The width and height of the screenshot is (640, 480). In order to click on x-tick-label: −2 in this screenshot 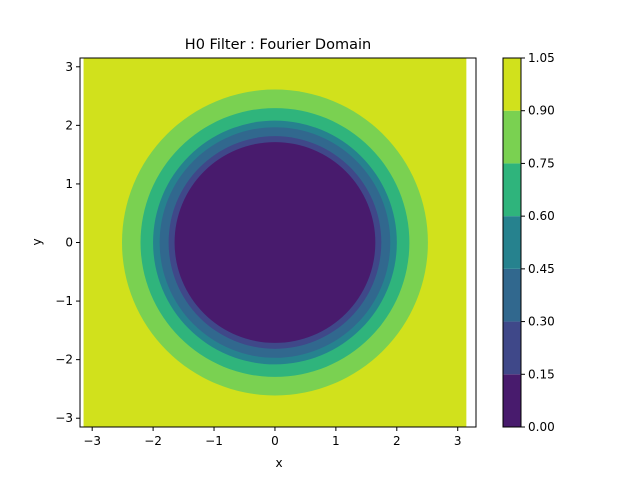, I will do `click(153, 441)`.